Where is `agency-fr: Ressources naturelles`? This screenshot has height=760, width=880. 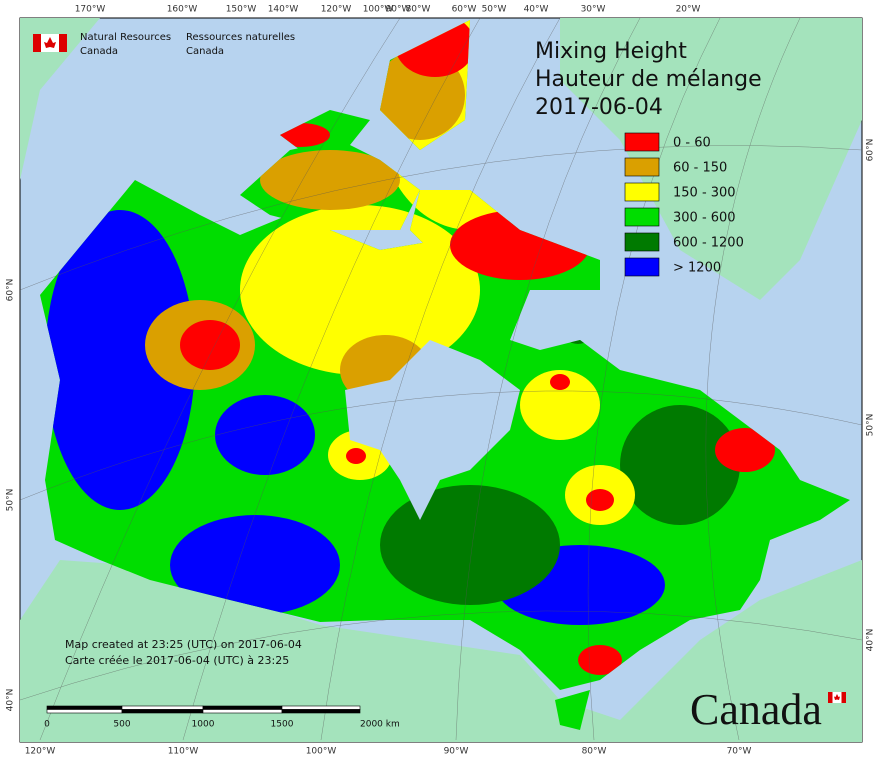
agency-fr: Ressources naturelles is located at coordinates (240, 37).